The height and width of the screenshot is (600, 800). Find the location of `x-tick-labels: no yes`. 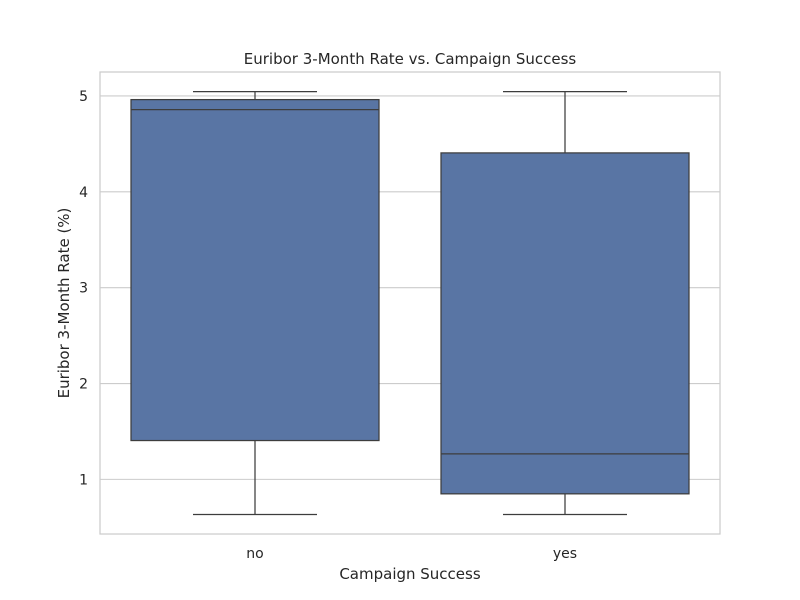

x-tick-labels: no yes is located at coordinates (411, 554).